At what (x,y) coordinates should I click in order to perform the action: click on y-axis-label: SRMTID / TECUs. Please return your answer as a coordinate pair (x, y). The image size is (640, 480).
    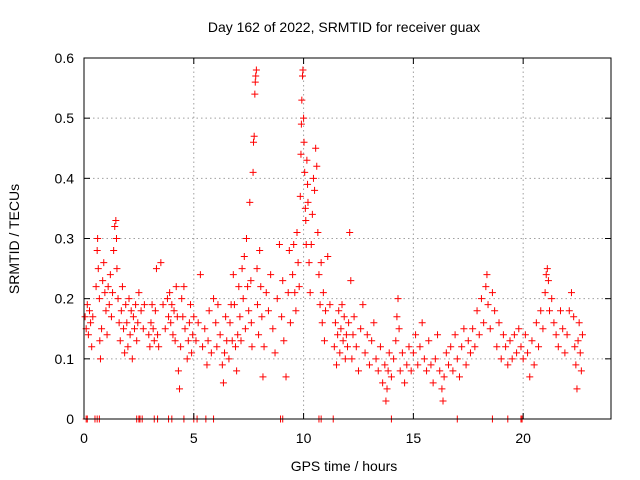
    Looking at the image, I should click on (14, 239).